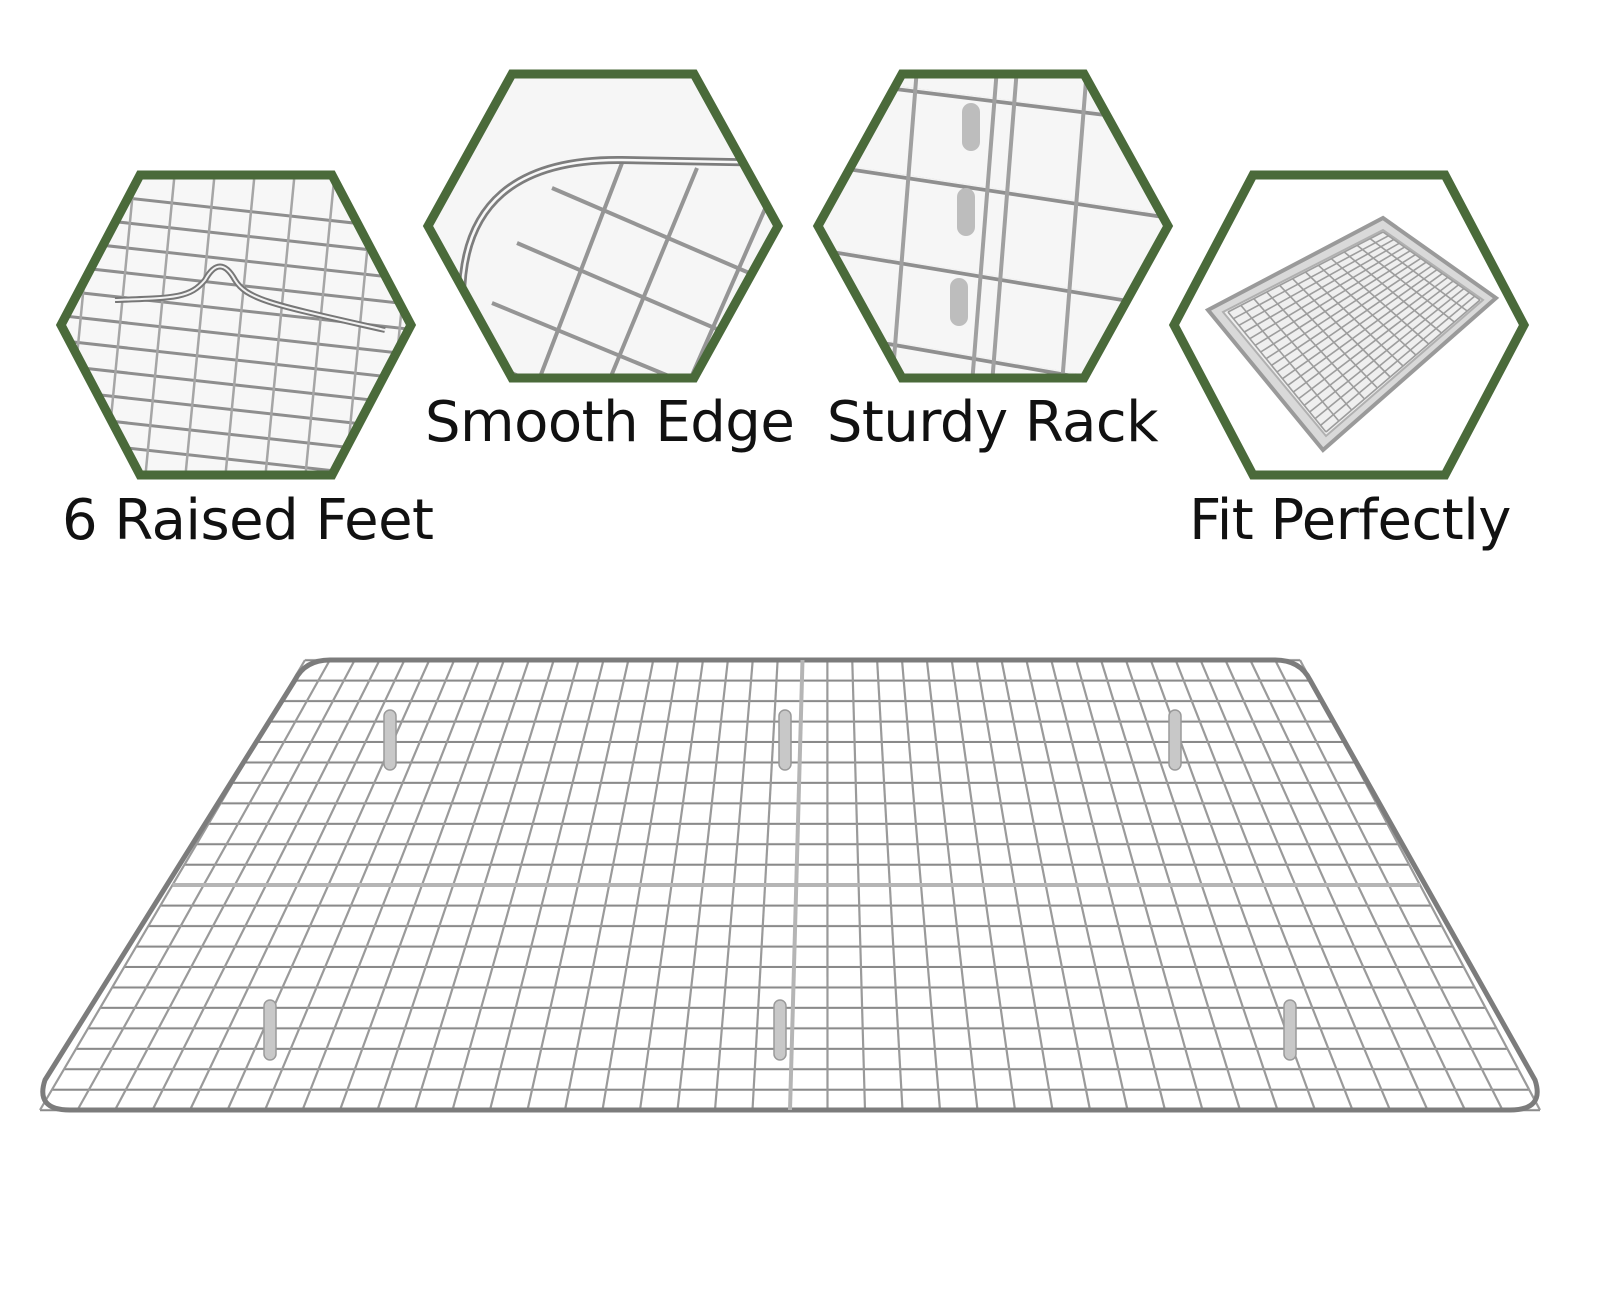  I want to click on smooth-edge-closeup, so click(603, 226).